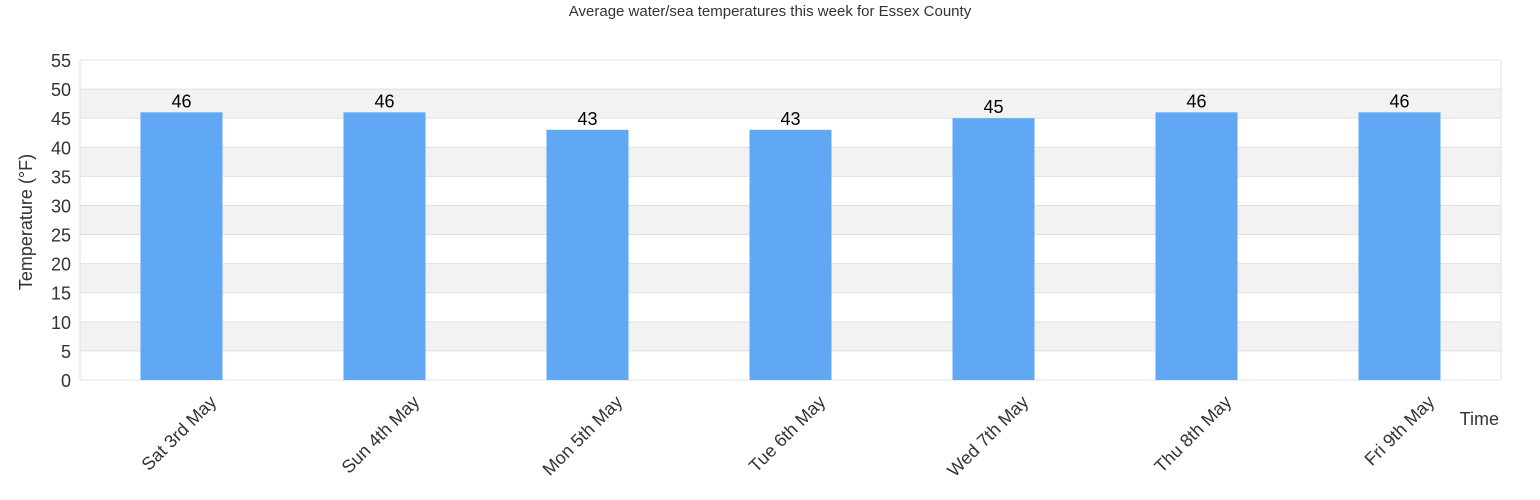  I want to click on x-axis-label: Time, so click(1479, 419).